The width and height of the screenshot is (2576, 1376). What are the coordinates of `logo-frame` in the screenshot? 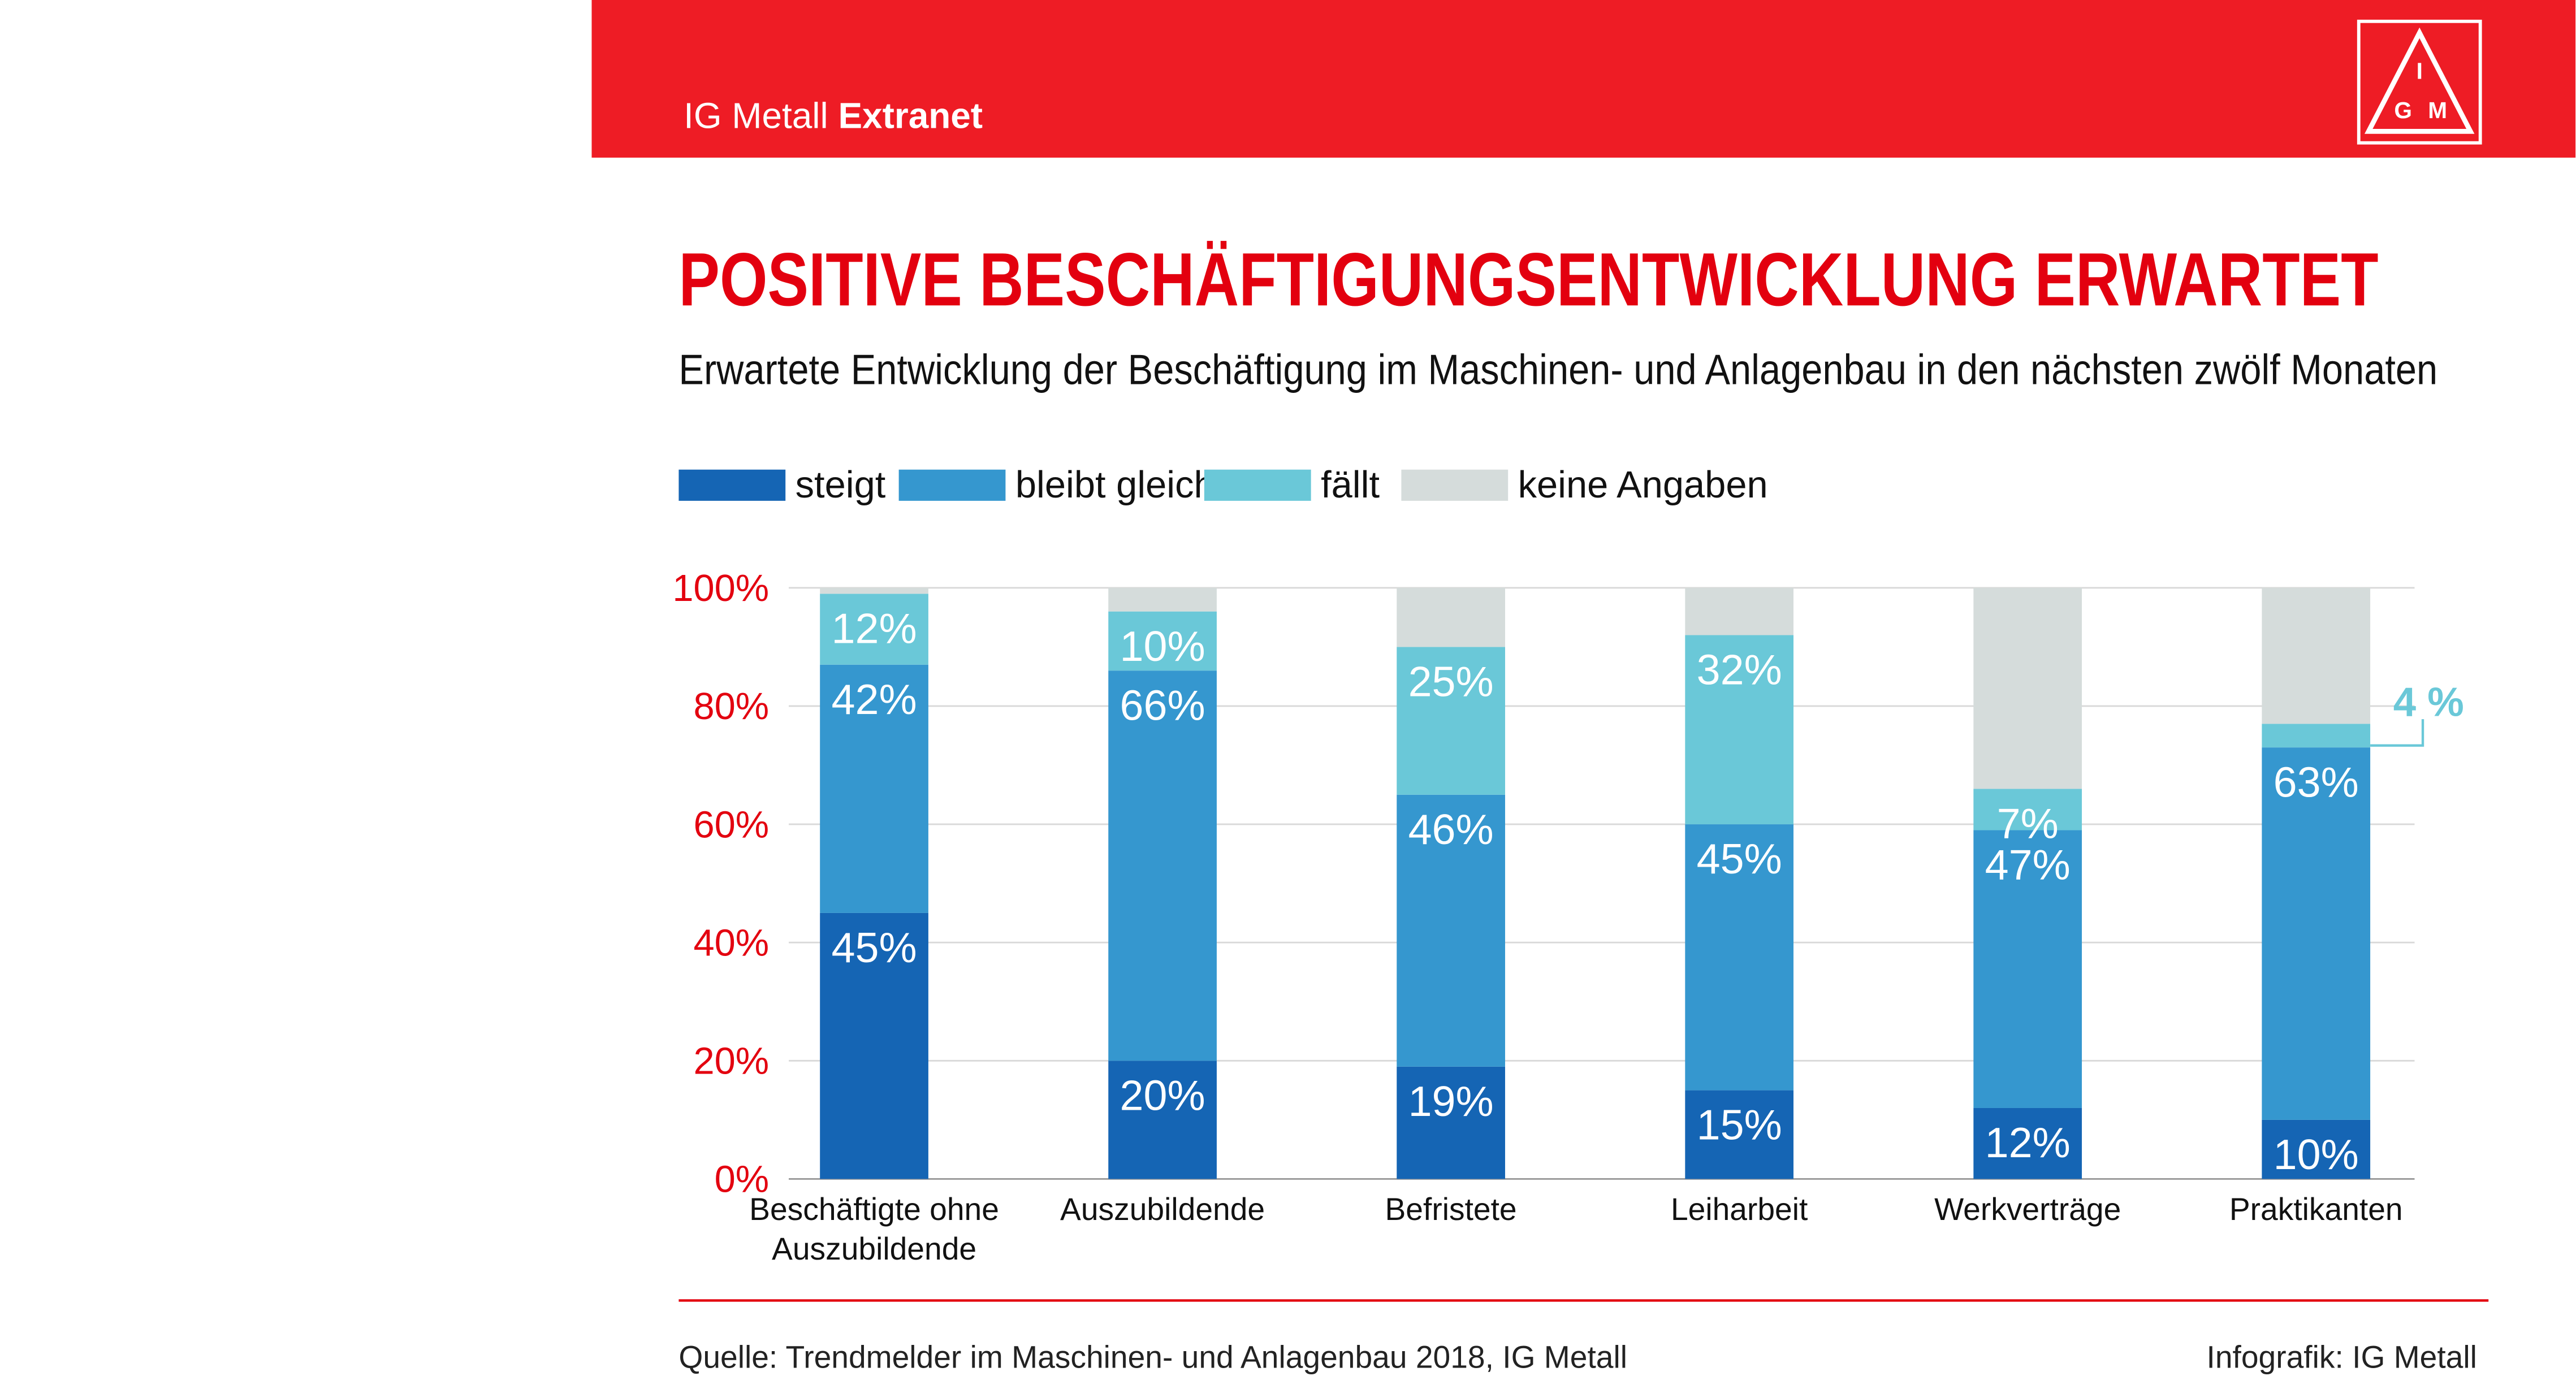 It's located at (2419, 82).